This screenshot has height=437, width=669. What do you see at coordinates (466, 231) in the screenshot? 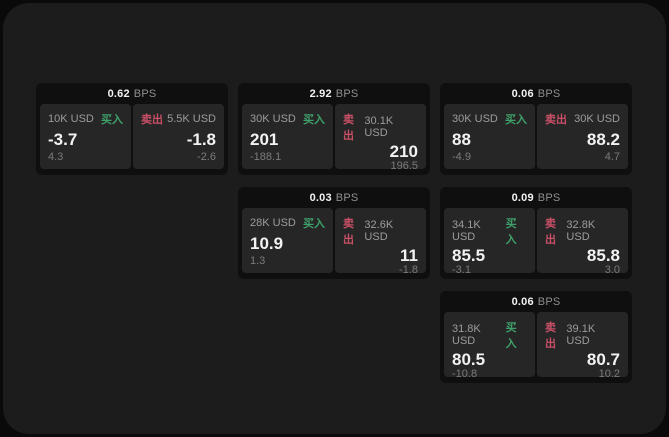
I see `buy-size: 34.1K USD` at bounding box center [466, 231].